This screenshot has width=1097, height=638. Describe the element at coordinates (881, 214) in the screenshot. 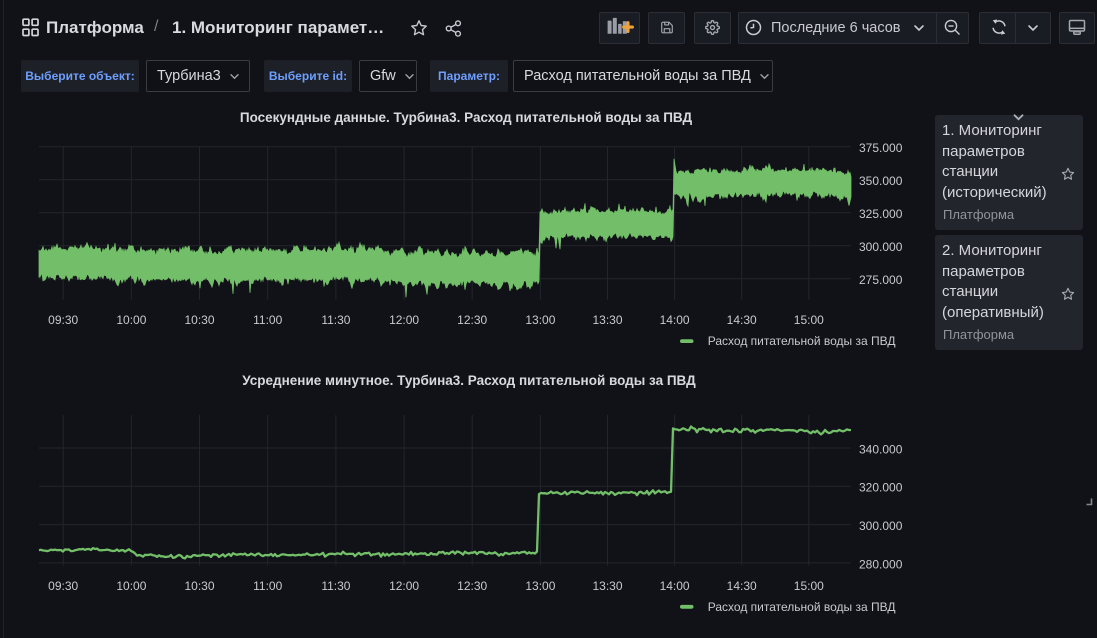

I see `svg-text: 325.000` at that location.